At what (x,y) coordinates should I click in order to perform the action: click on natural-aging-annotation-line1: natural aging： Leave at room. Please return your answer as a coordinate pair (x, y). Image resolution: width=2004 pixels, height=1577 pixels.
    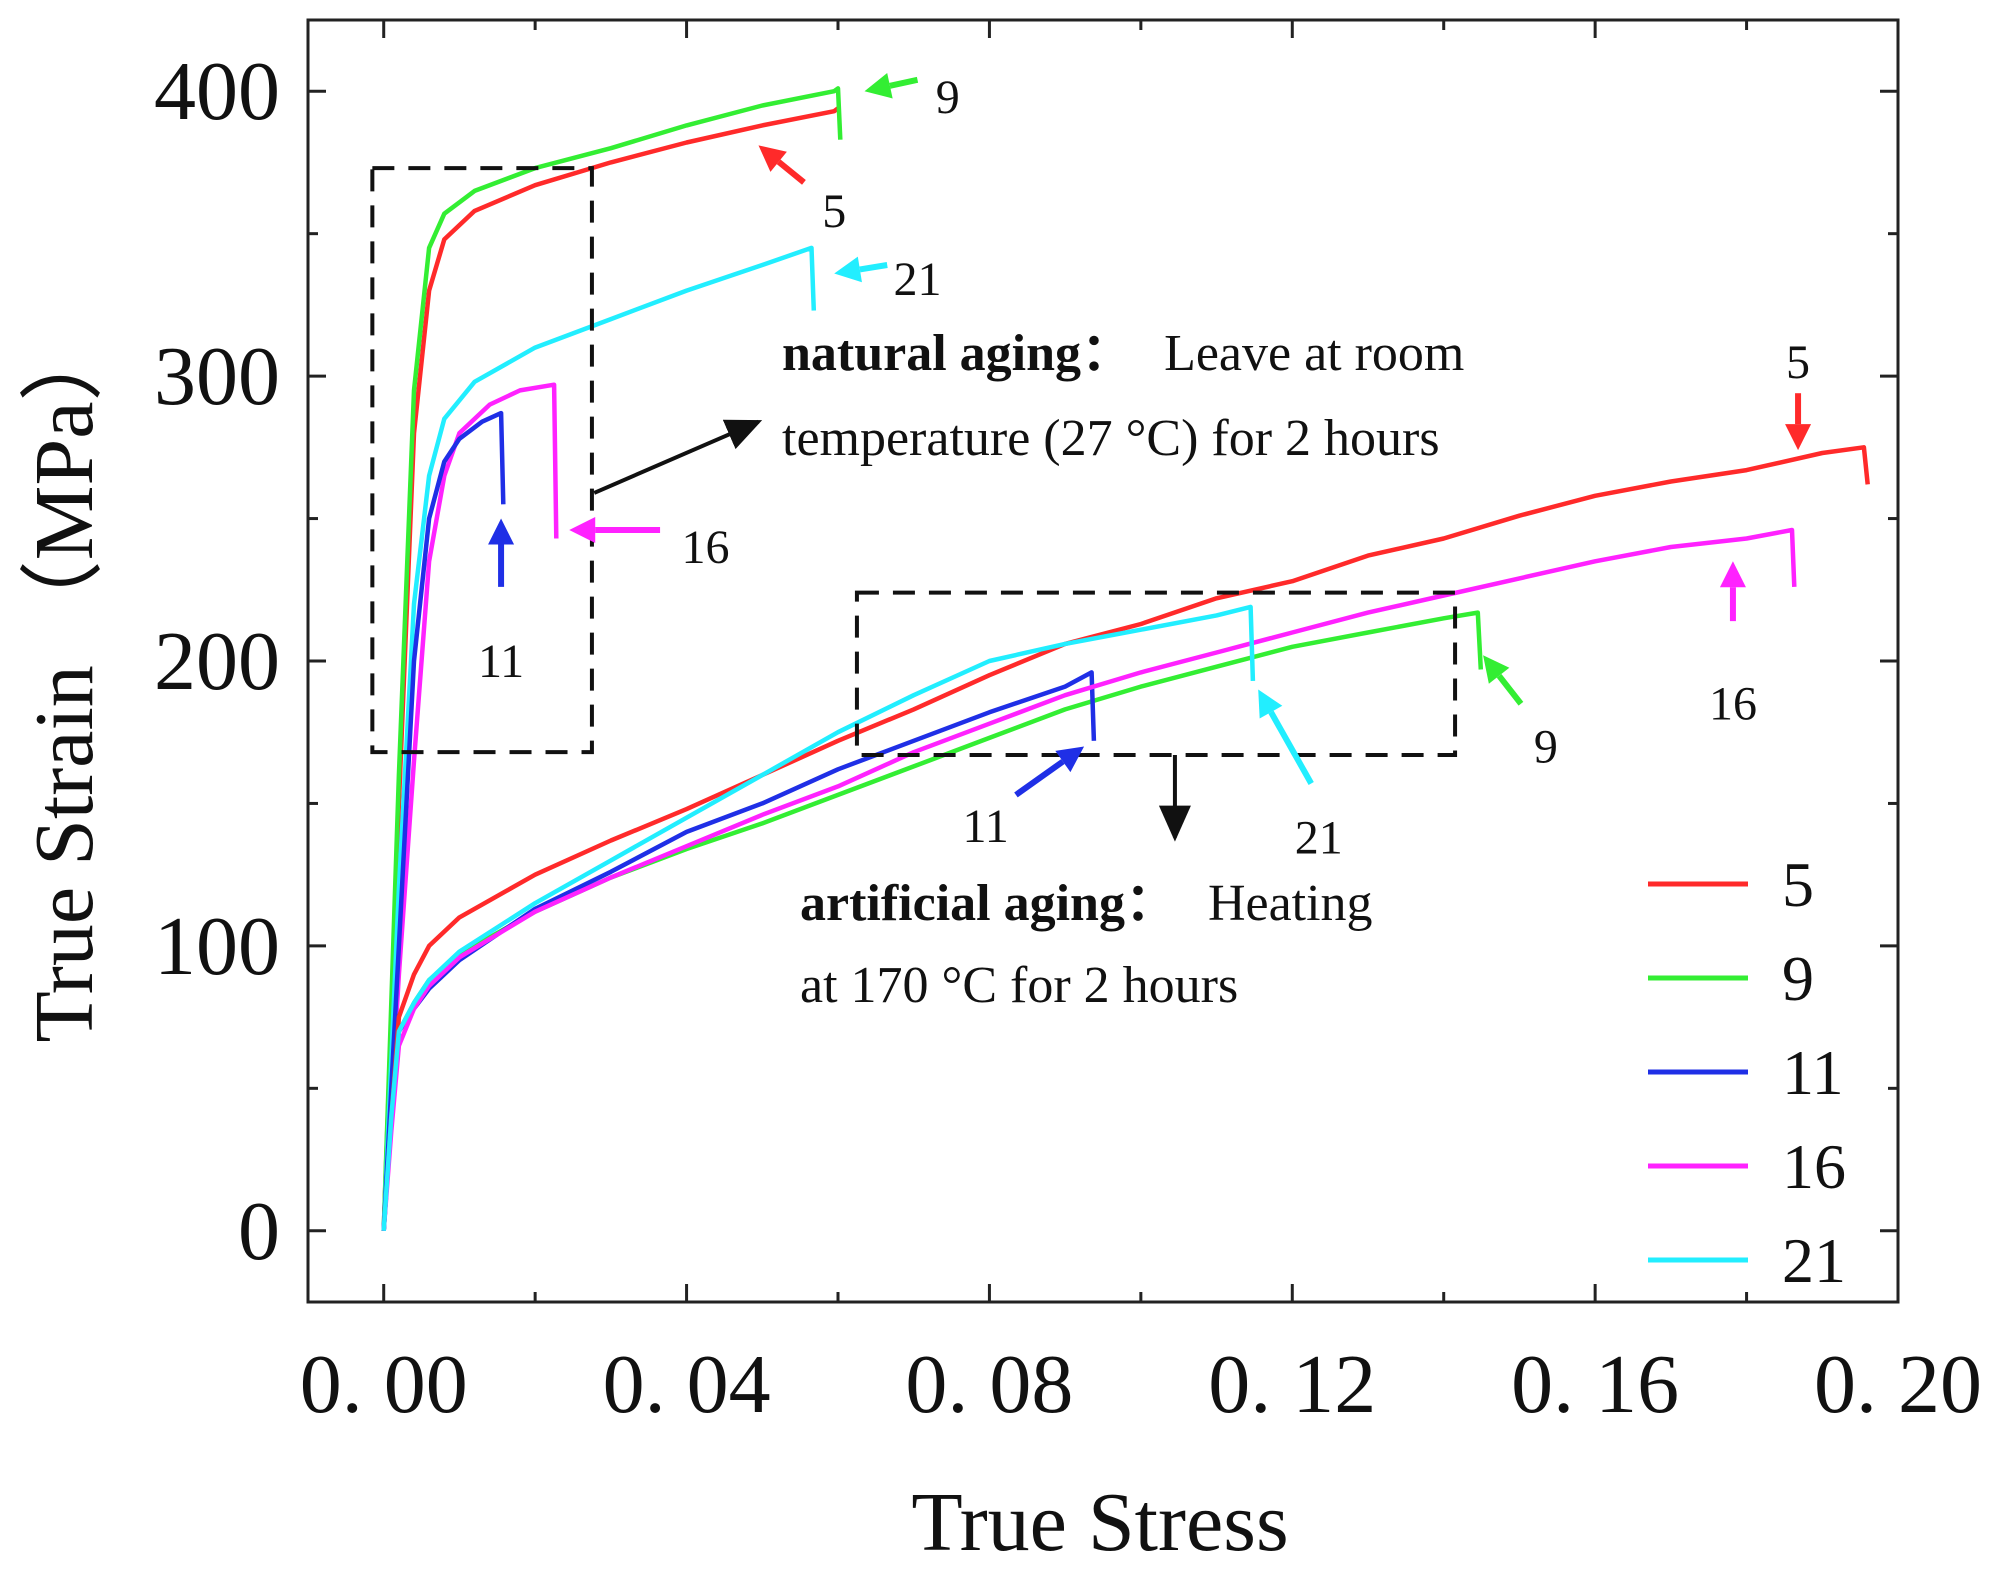
    Looking at the image, I should click on (1123, 353).